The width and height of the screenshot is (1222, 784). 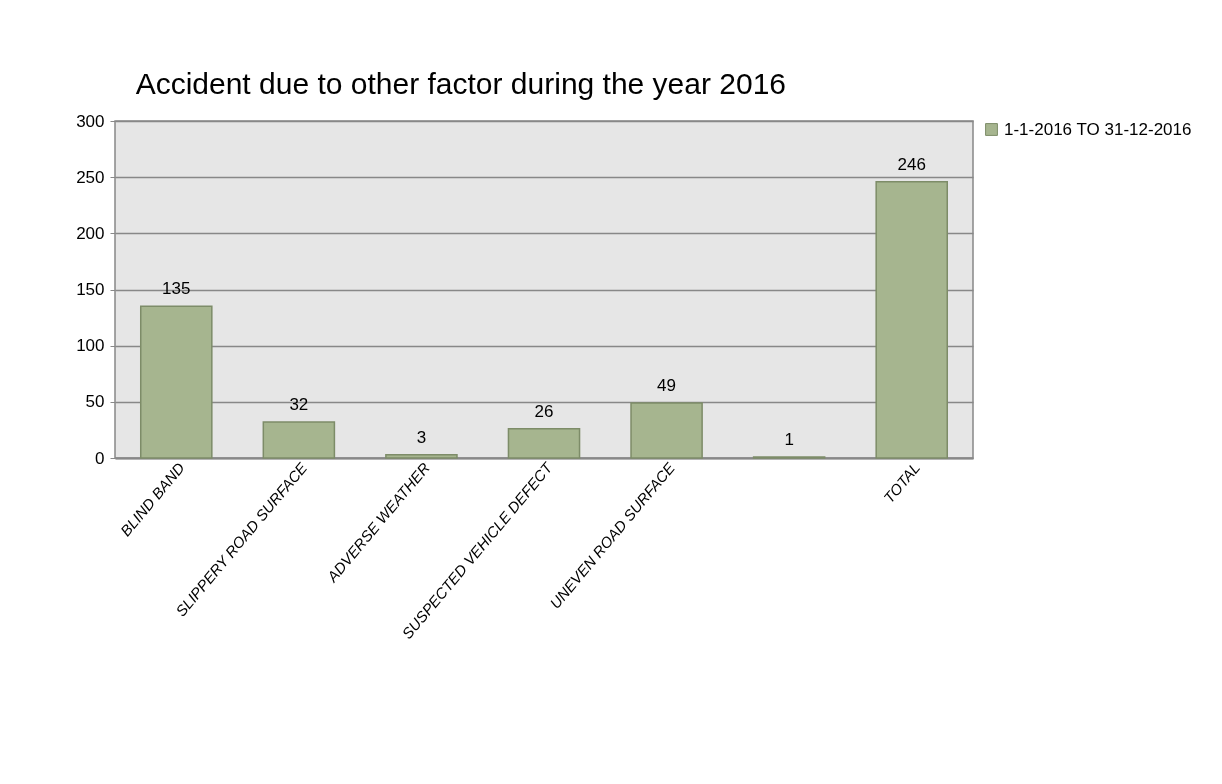 What do you see at coordinates (1098, 129) in the screenshot?
I see `legend-label: 1-1-2016 TO 31-12-2016` at bounding box center [1098, 129].